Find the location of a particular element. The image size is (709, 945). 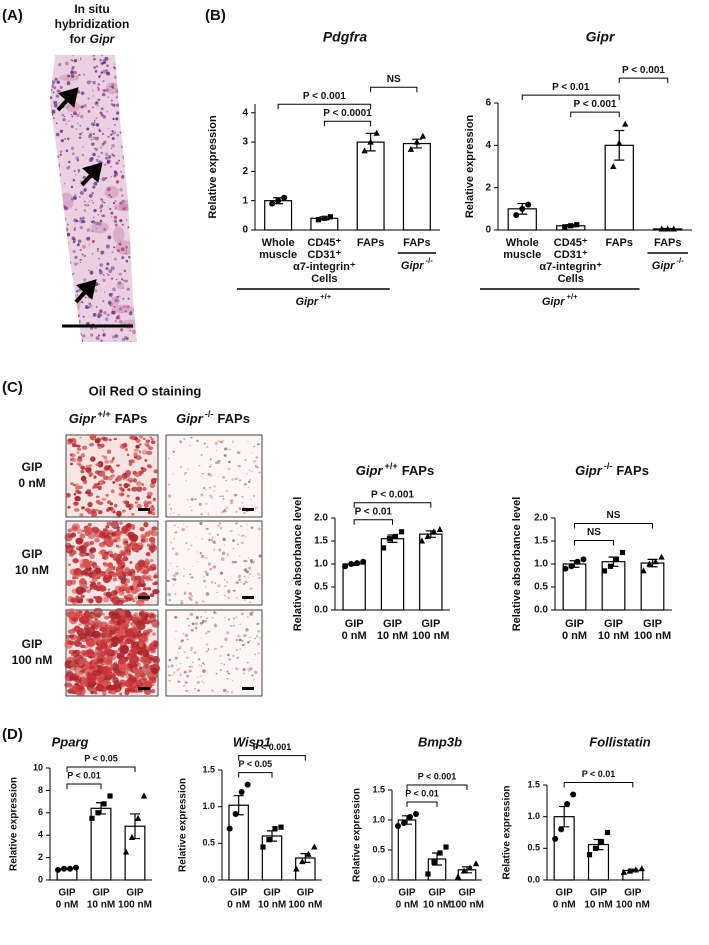

significance-label: P < 0.001 is located at coordinates (595, 104).